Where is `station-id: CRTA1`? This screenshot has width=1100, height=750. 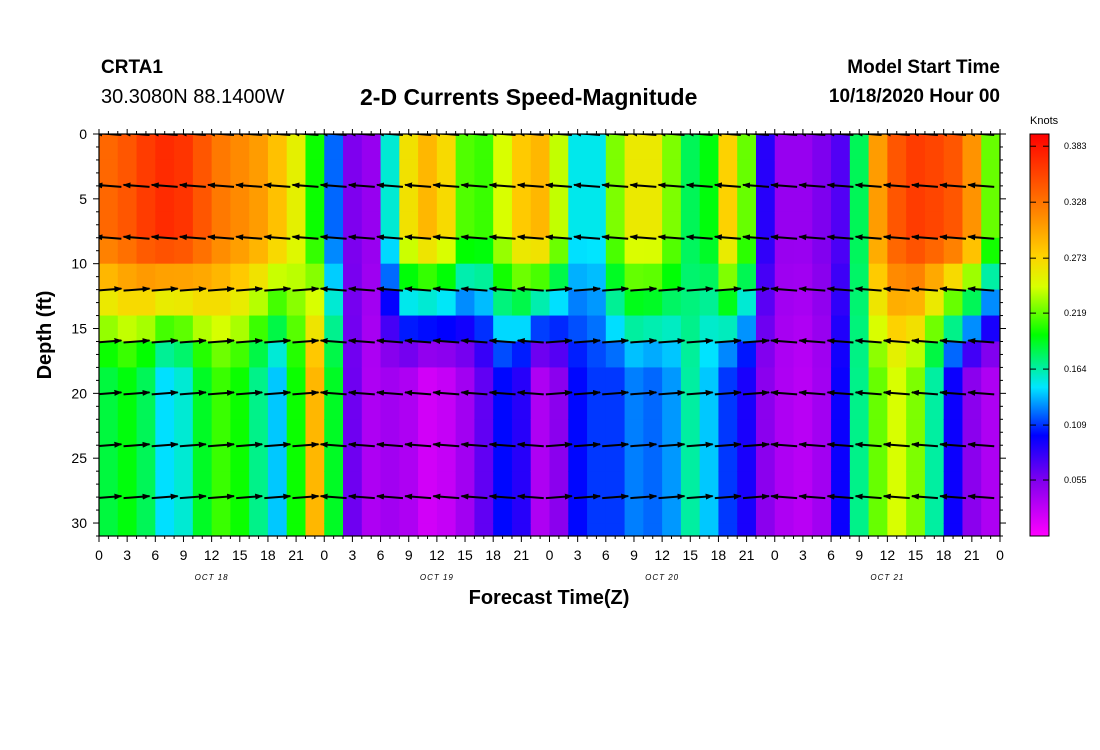 station-id: CRTA1 is located at coordinates (132, 67).